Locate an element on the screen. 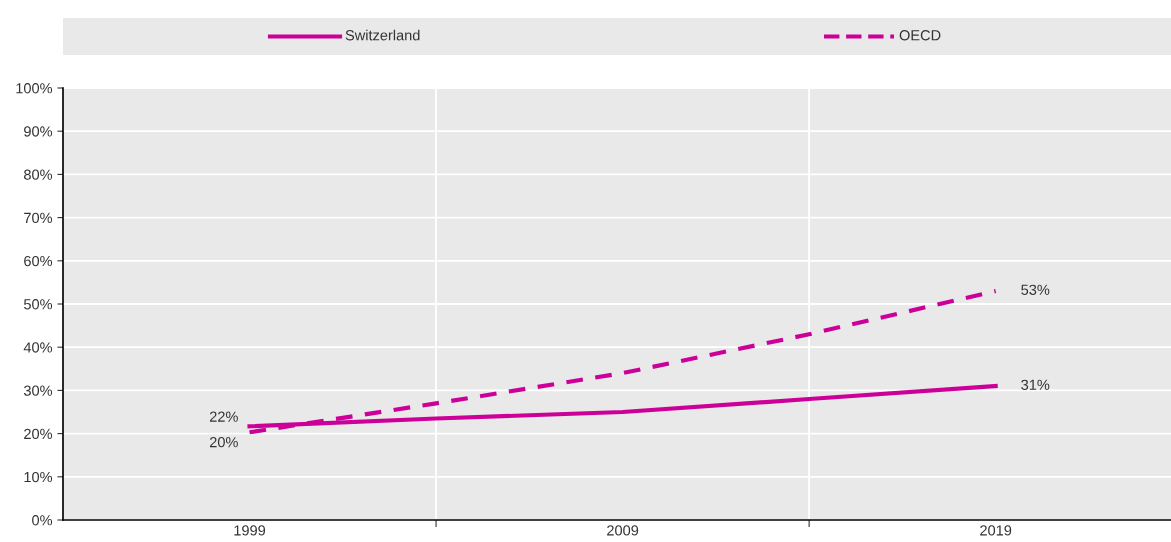 The image size is (1171, 542). y-tick-label: 80% is located at coordinates (38, 174).